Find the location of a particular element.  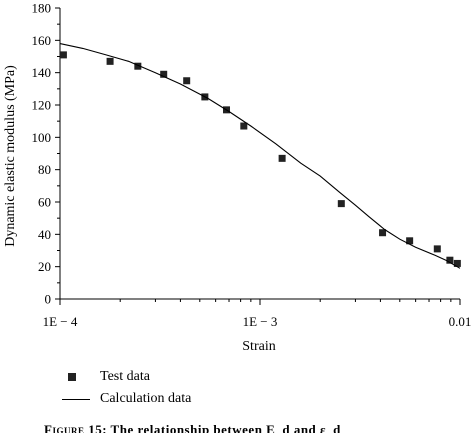

caption-text: 15: The relationship between E_d and ε_d is located at coordinates (212, 427).